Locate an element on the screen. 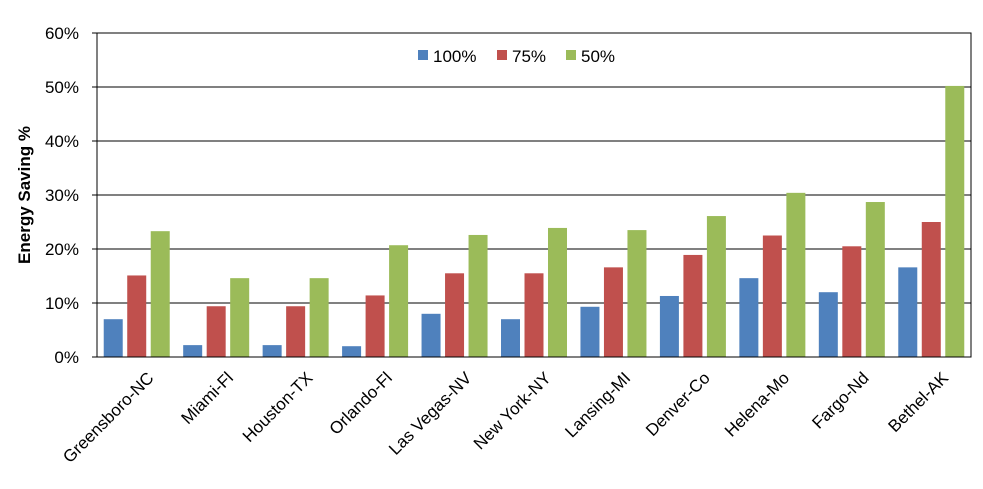  bar-100%-Orlando-Fl is located at coordinates (352, 351).